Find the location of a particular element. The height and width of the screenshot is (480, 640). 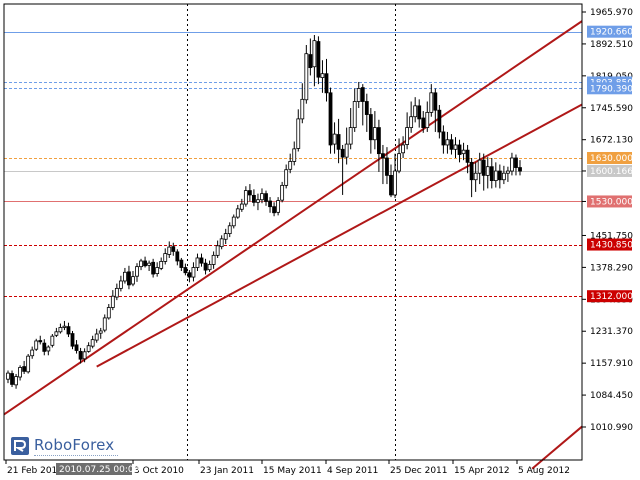

roboforex-logo-icon is located at coordinates (20, 446).